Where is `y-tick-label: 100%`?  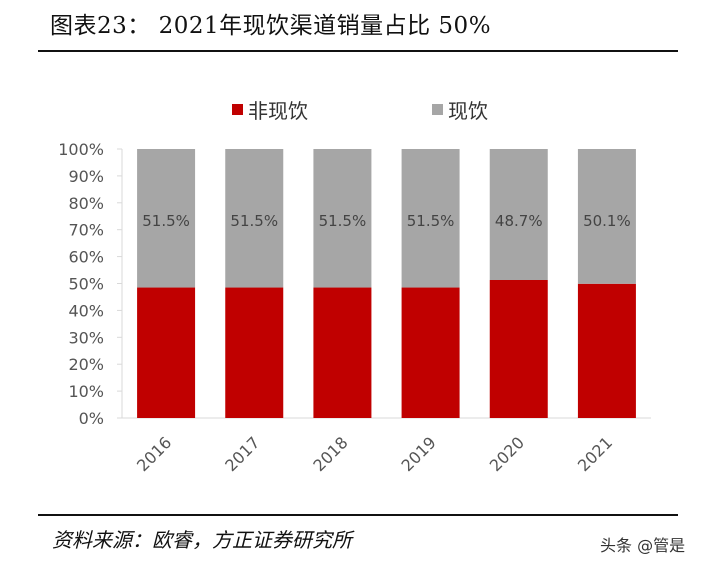
y-tick-label: 100% is located at coordinates (81, 149).